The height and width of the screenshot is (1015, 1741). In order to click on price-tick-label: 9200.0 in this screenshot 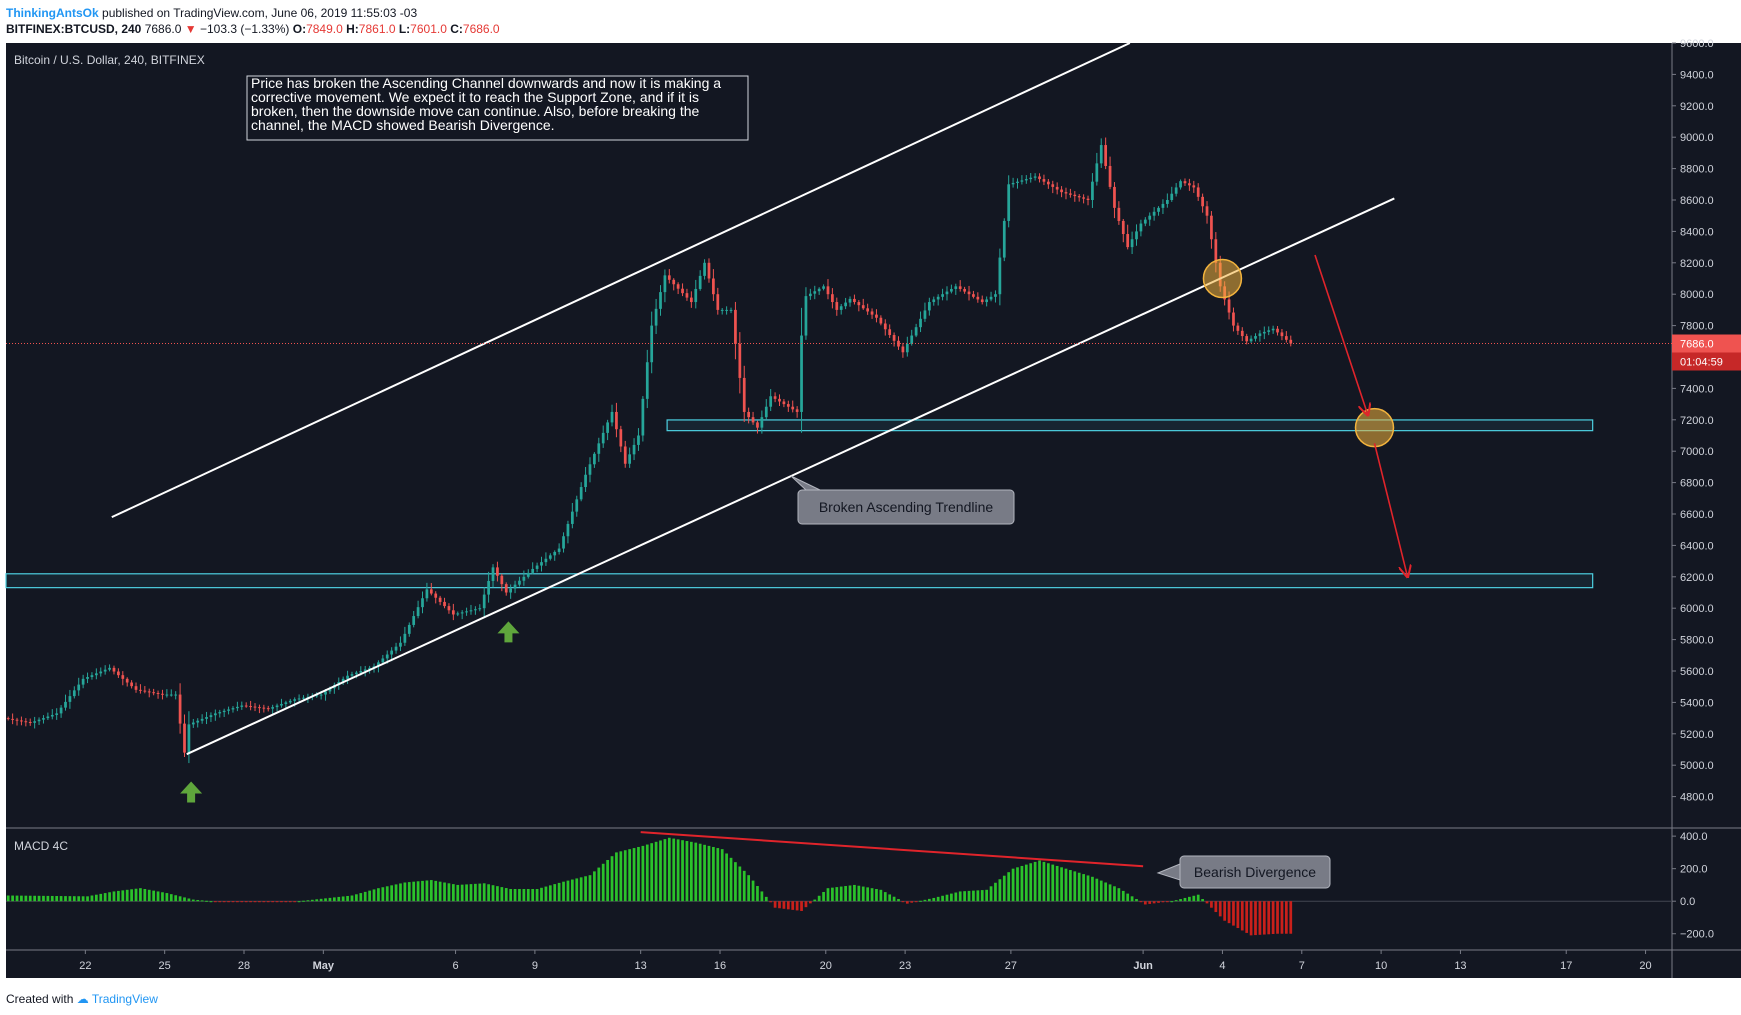, I will do `click(1697, 107)`.